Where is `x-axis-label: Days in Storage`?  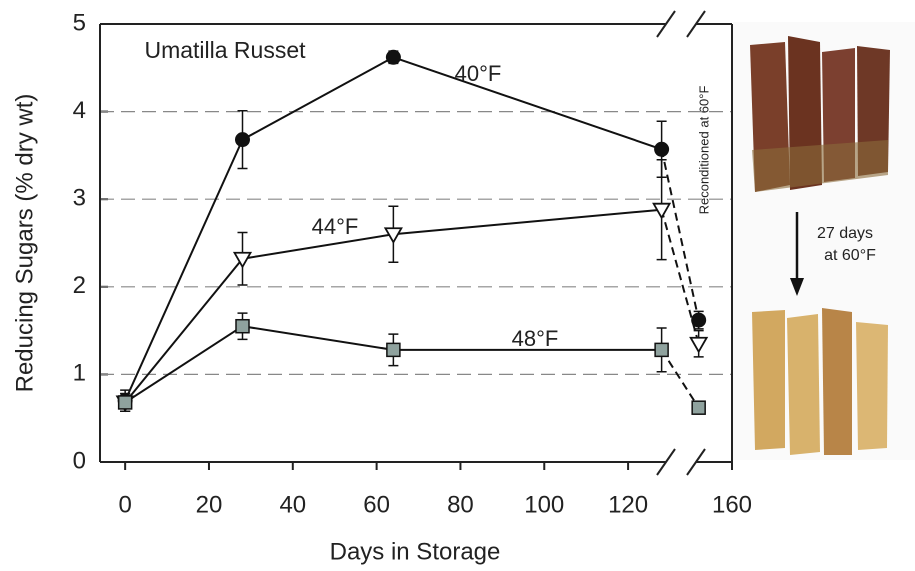
x-axis-label: Days in Storage is located at coordinates (415, 551).